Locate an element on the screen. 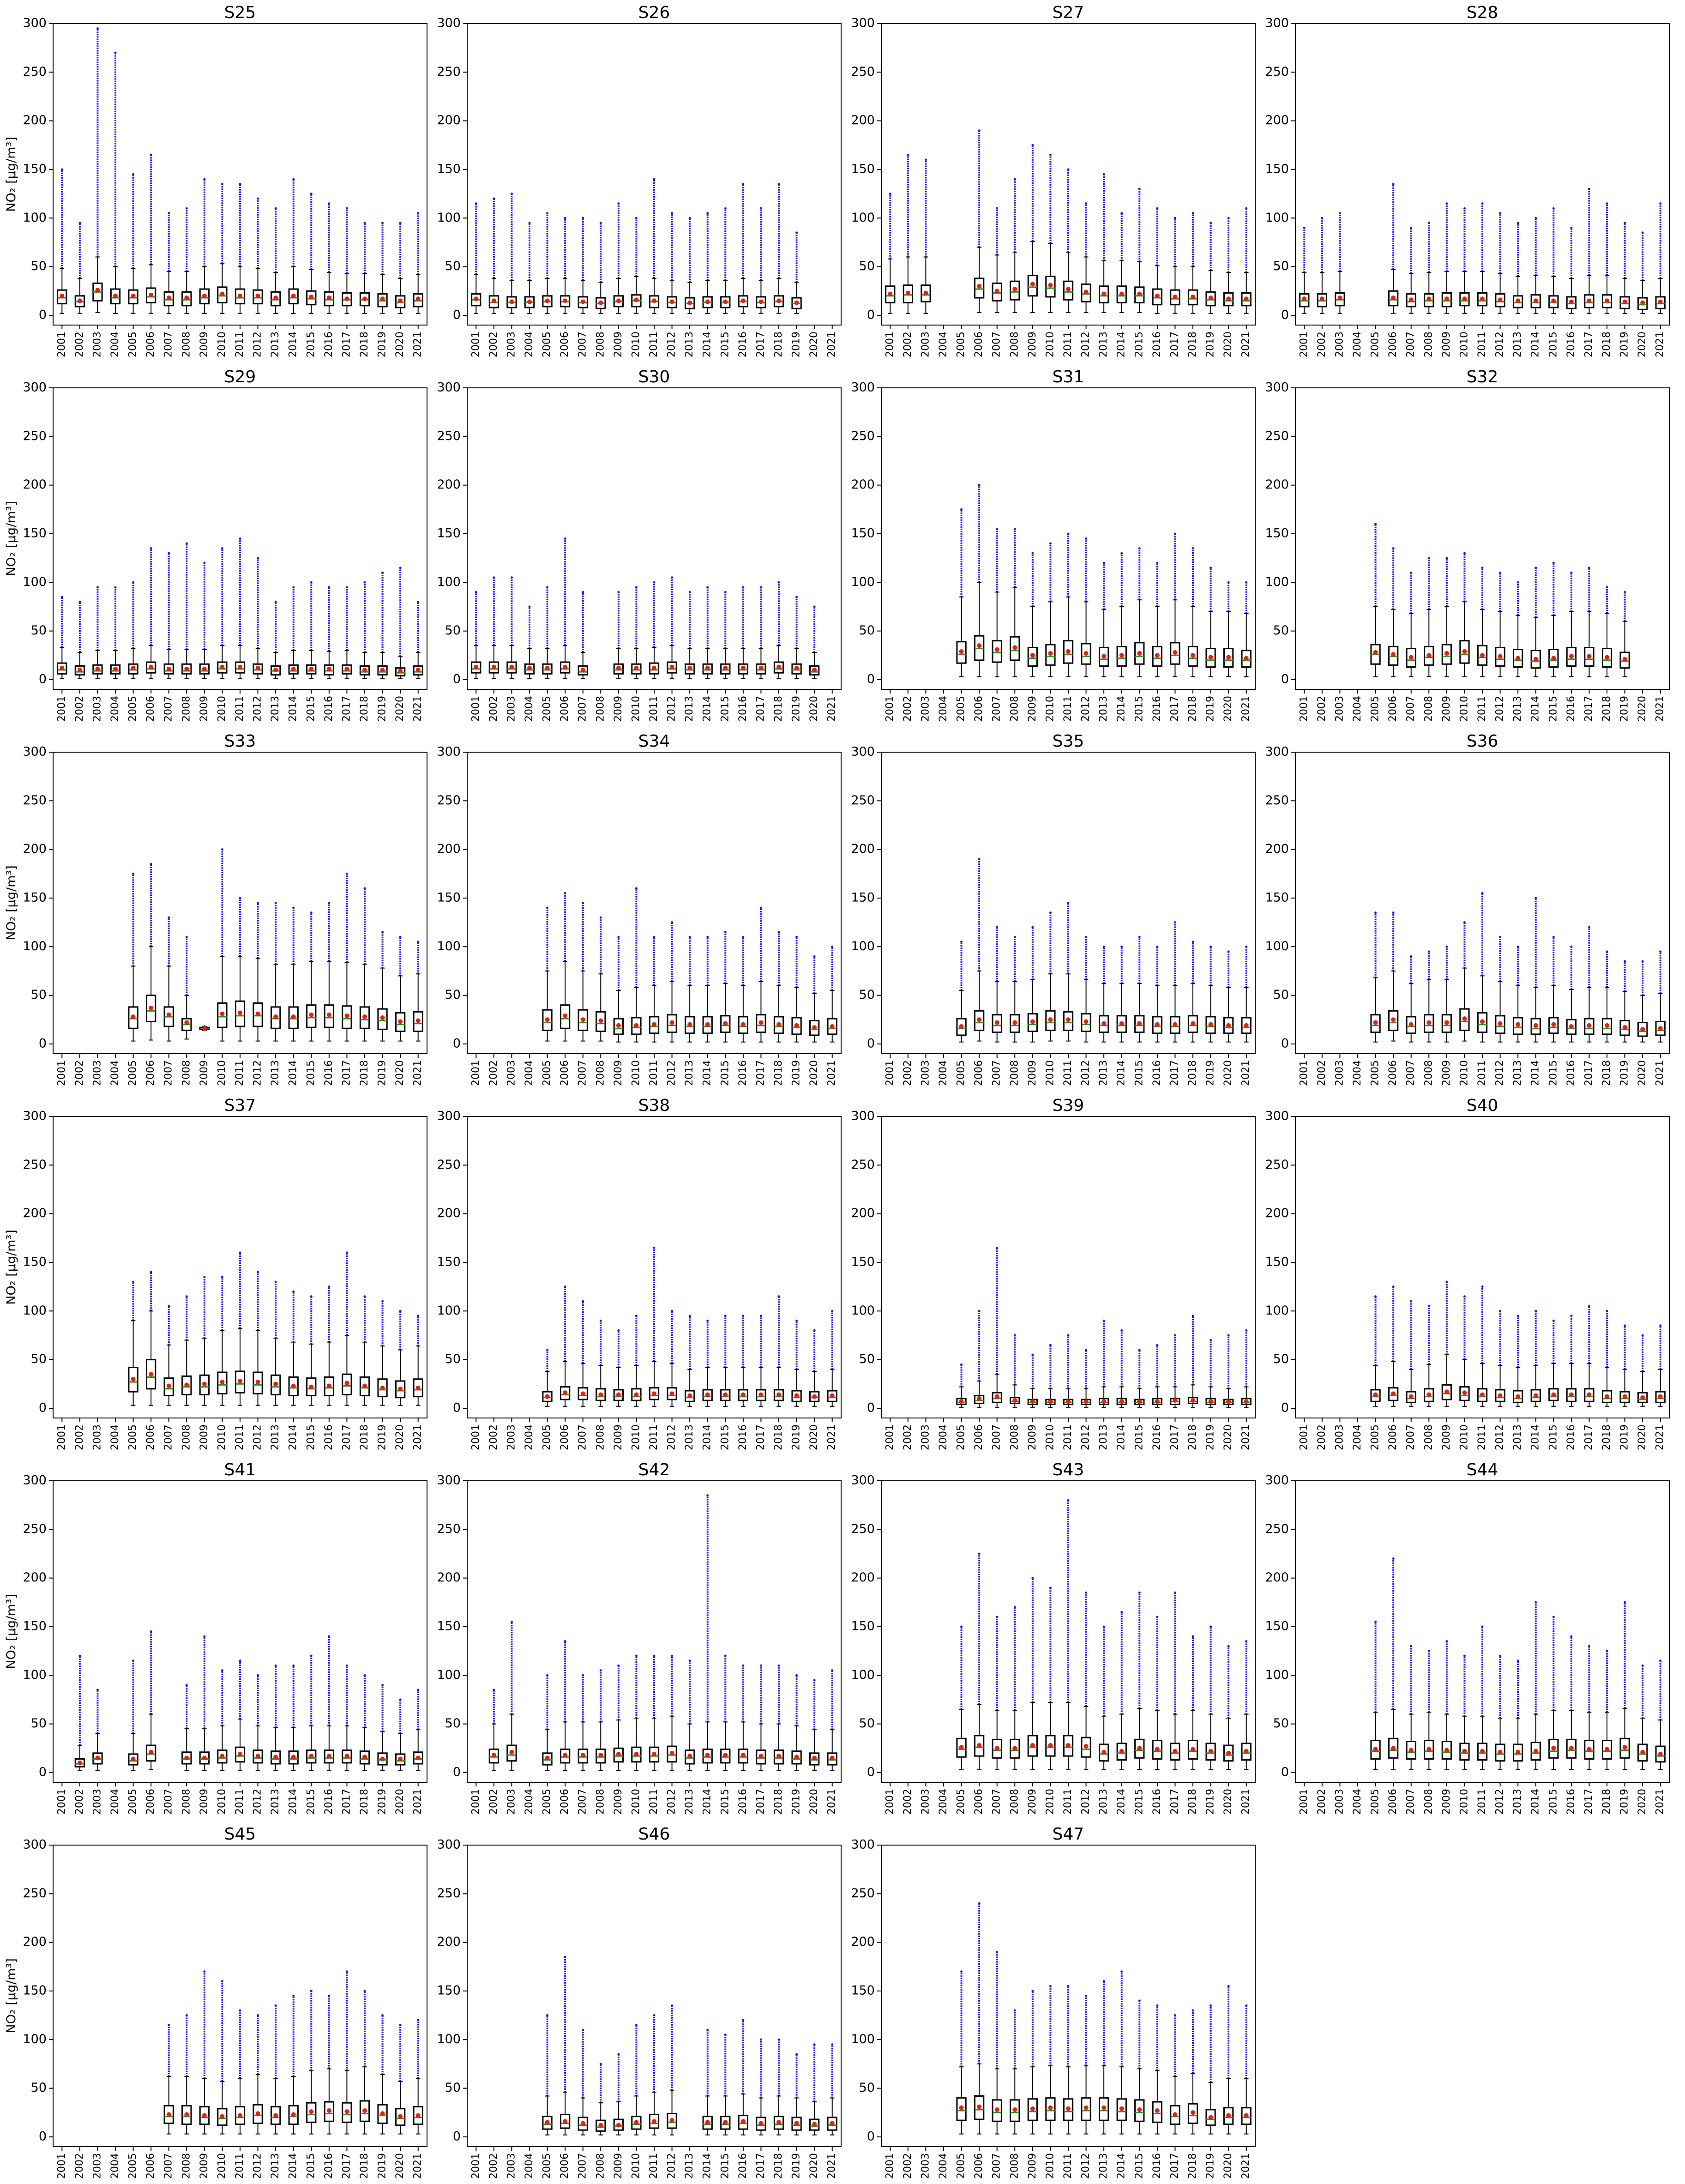 The image size is (1685, 2184). subplot-title: S35 is located at coordinates (1068, 741).